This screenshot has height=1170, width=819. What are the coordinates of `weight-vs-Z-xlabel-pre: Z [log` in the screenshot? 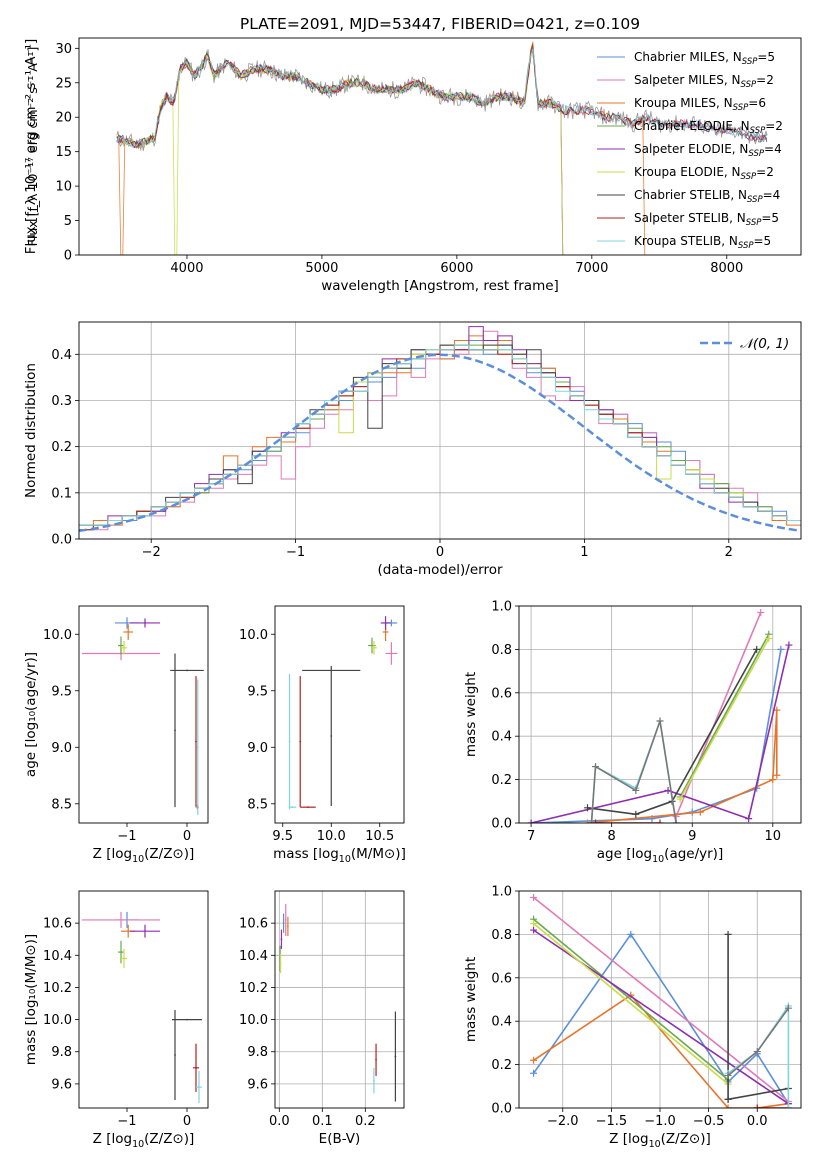 It's located at (628, 1139).